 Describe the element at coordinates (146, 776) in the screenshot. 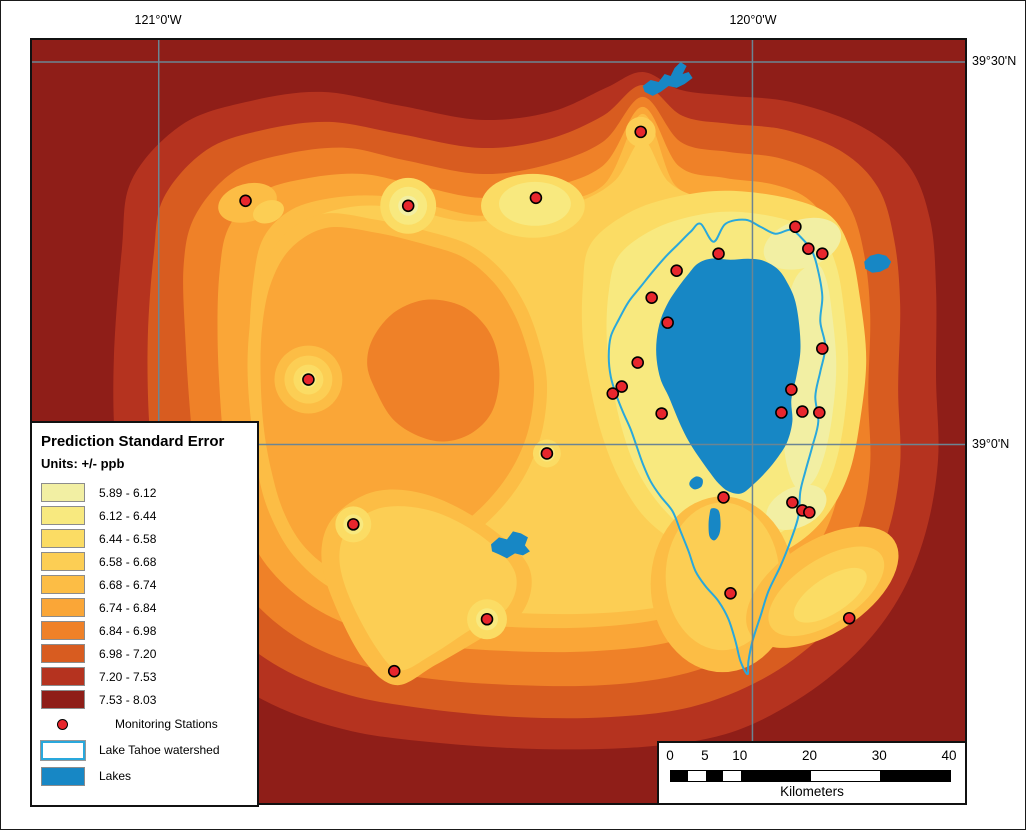

I see `legend-row-lakes: Lakes` at that location.